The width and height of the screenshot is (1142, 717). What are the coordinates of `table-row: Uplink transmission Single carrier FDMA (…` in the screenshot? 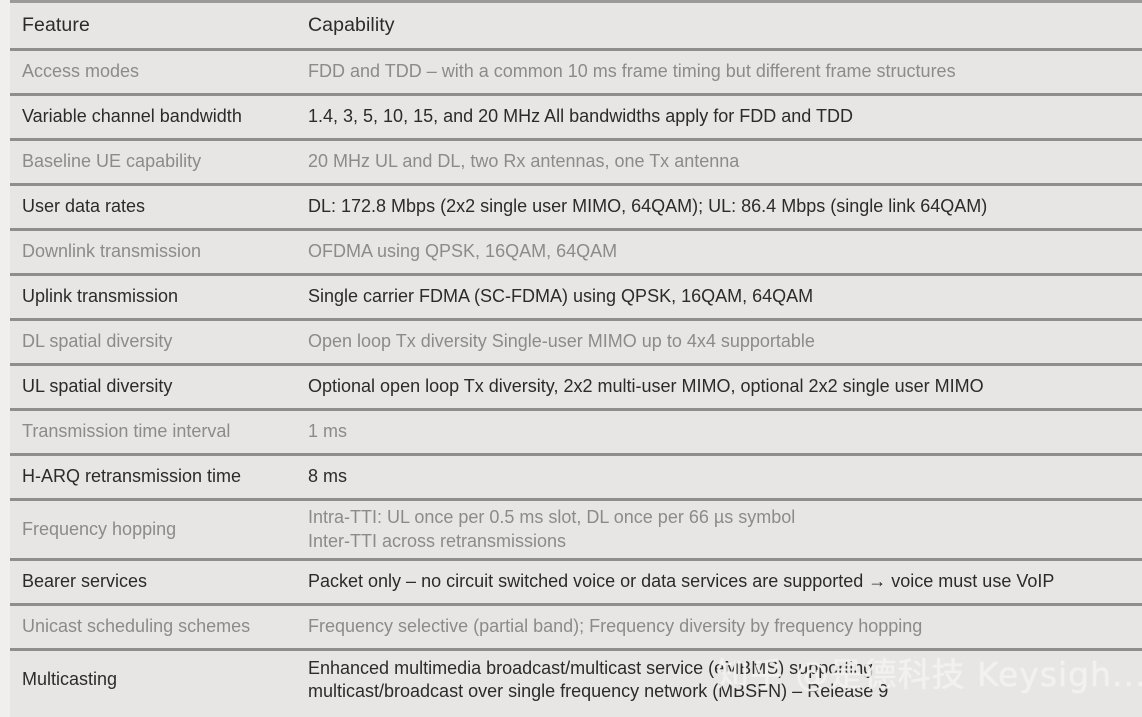 It's located at (576, 297).